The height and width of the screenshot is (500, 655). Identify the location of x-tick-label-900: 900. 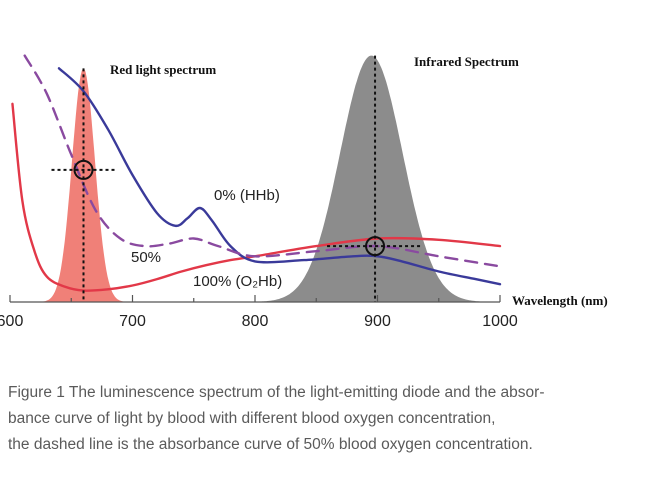
(377, 321).